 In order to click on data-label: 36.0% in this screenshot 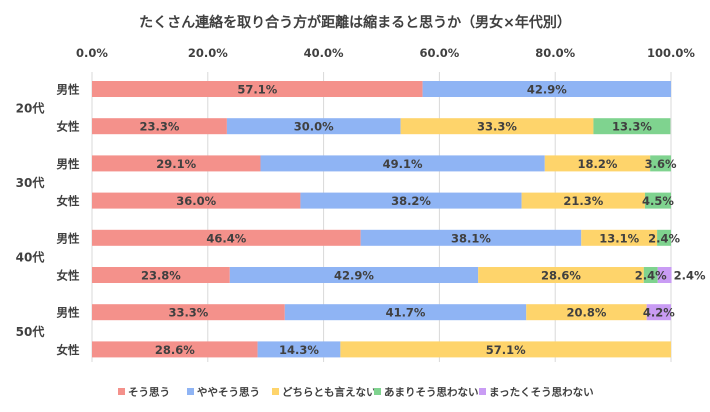, I will do `click(196, 201)`.